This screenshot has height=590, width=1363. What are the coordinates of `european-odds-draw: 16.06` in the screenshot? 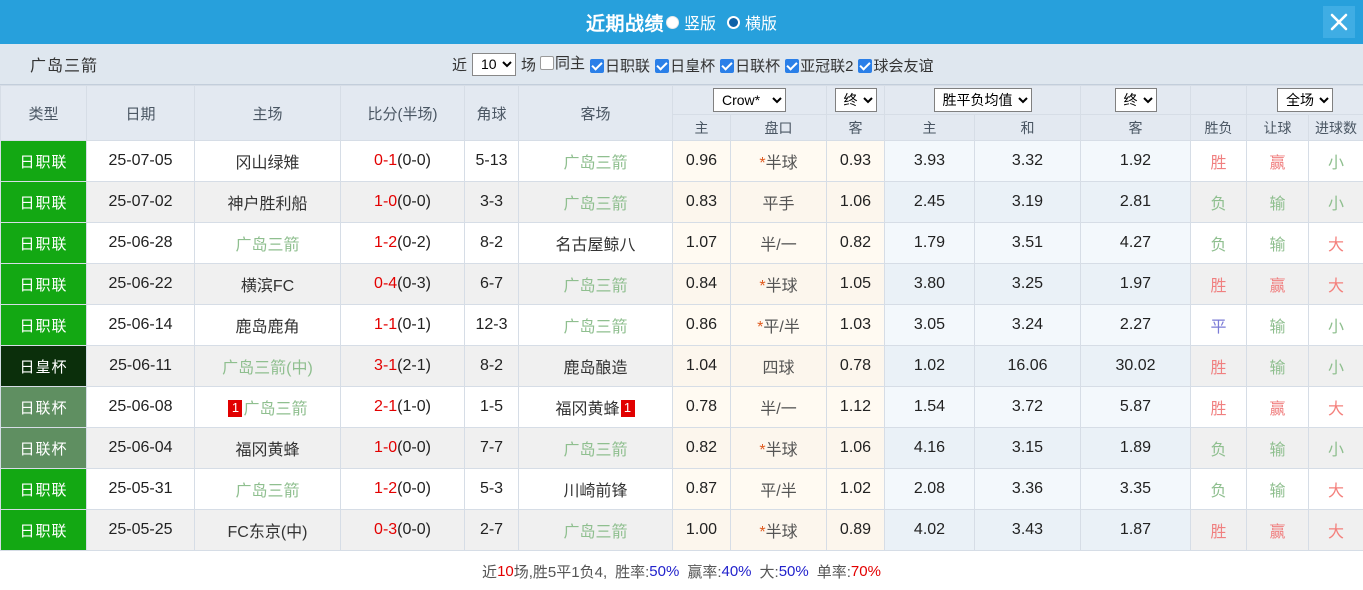 It's located at (1027, 366).